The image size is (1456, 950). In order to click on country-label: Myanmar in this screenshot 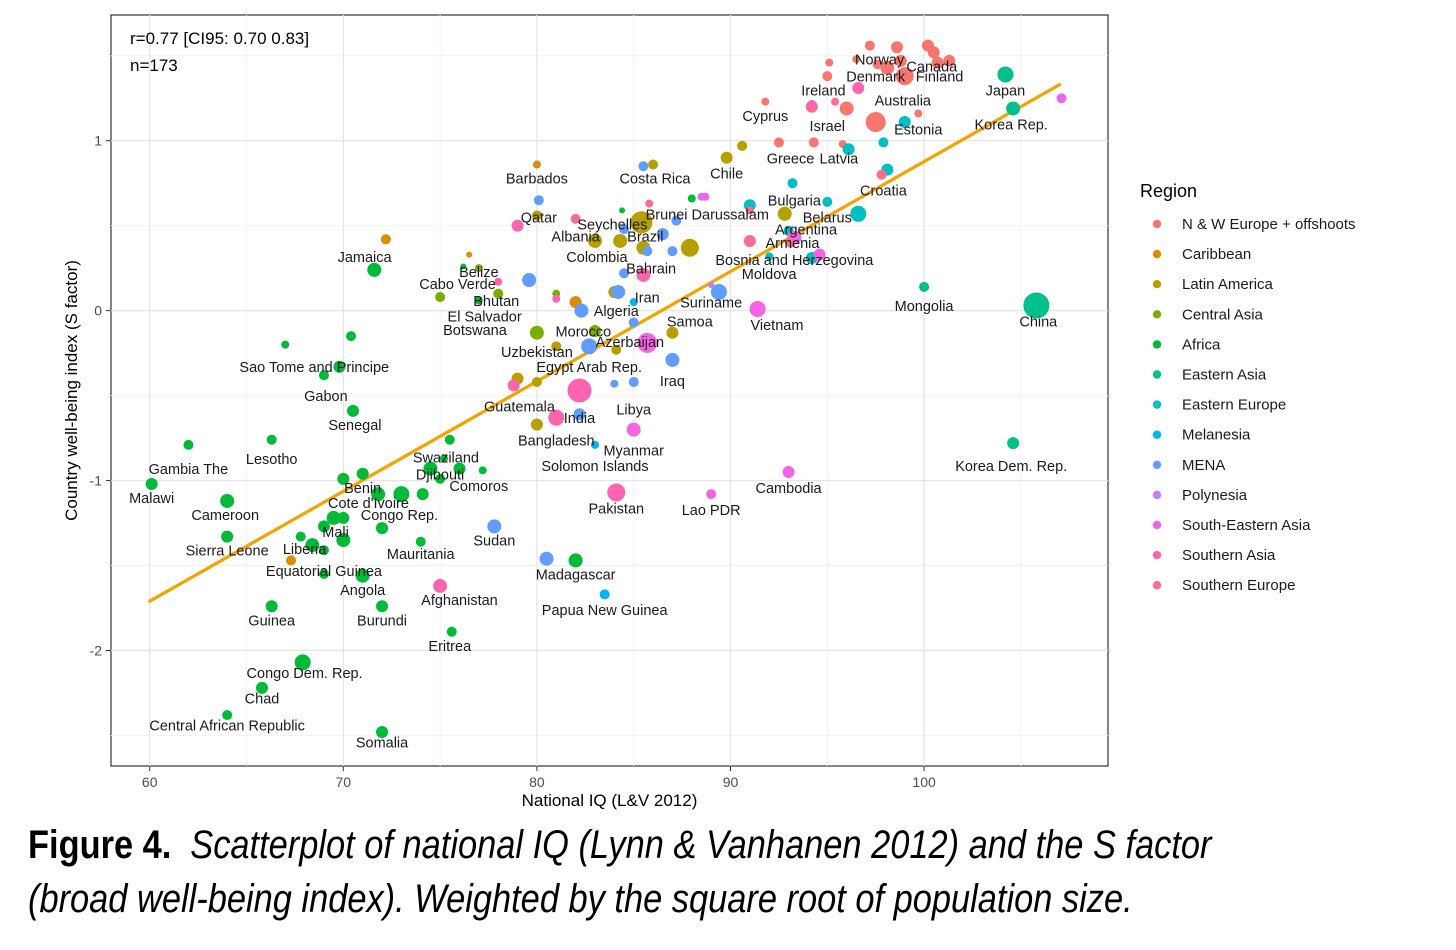, I will do `click(633, 451)`.